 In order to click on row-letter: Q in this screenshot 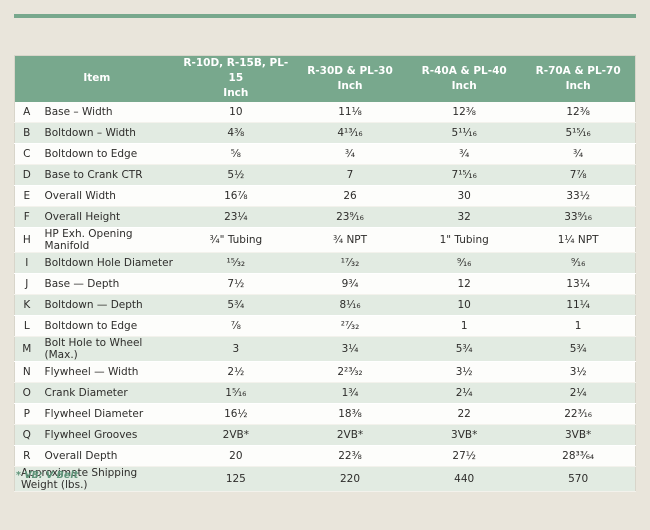, I will do `click(26, 435)`.